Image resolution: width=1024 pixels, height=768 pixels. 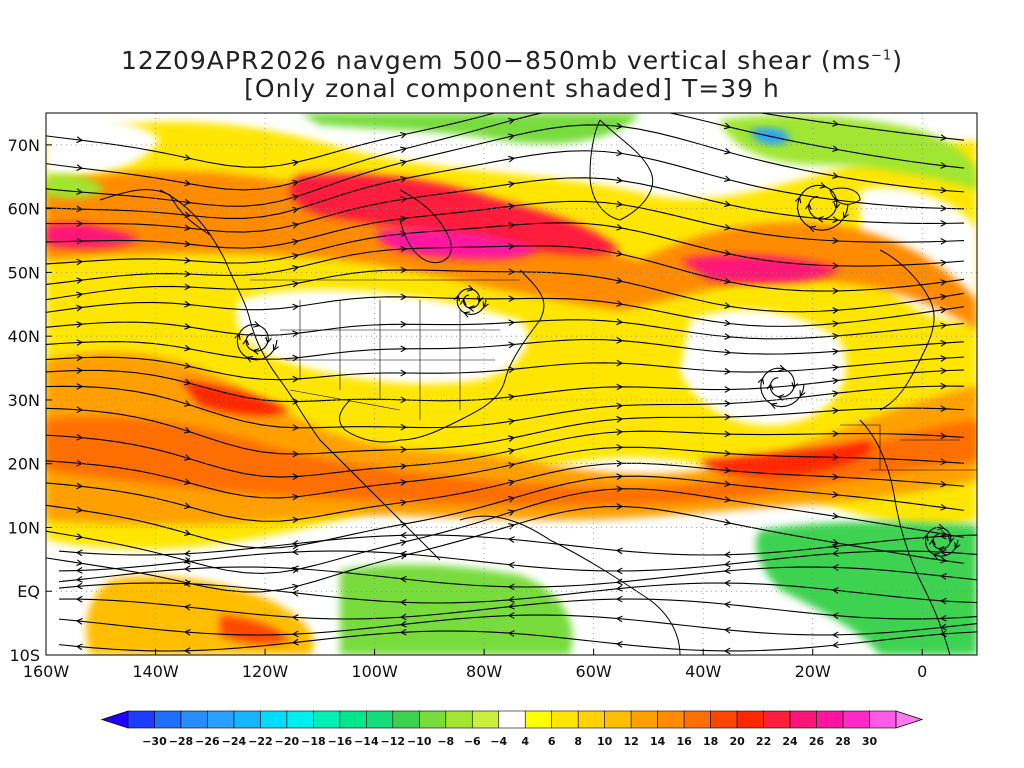 What do you see at coordinates (24, 336) in the screenshot?
I see `y-tick-label: 40N` at bounding box center [24, 336].